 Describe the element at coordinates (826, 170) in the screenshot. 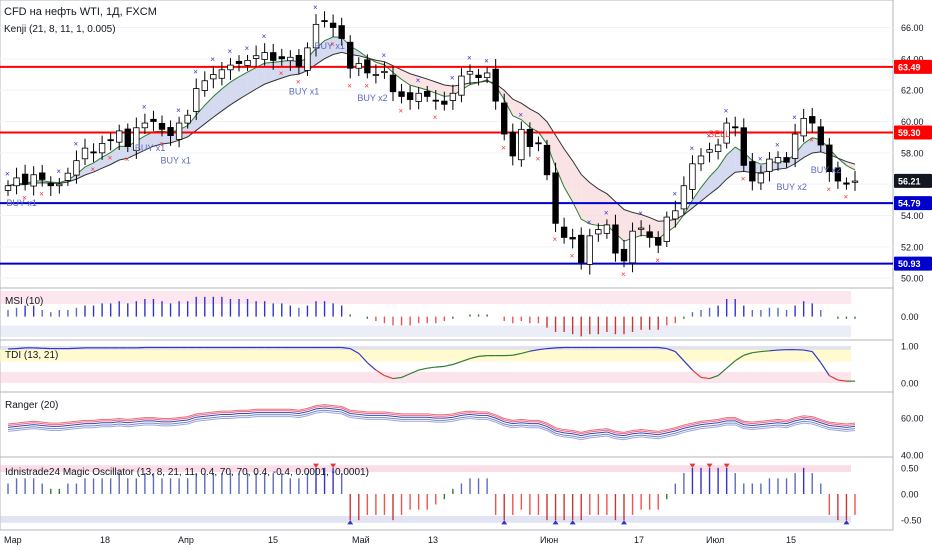

I see `signal-label: BUY x2` at that location.